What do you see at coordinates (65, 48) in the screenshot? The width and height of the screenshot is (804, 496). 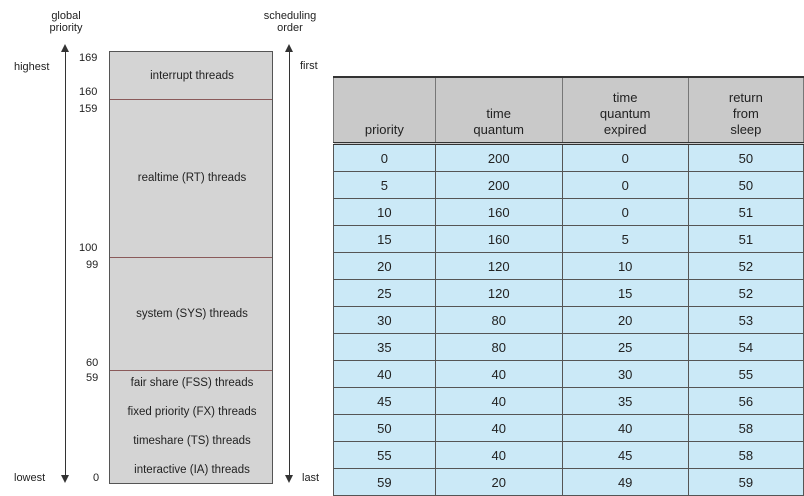 I see `priority-arrow-up-icon` at bounding box center [65, 48].